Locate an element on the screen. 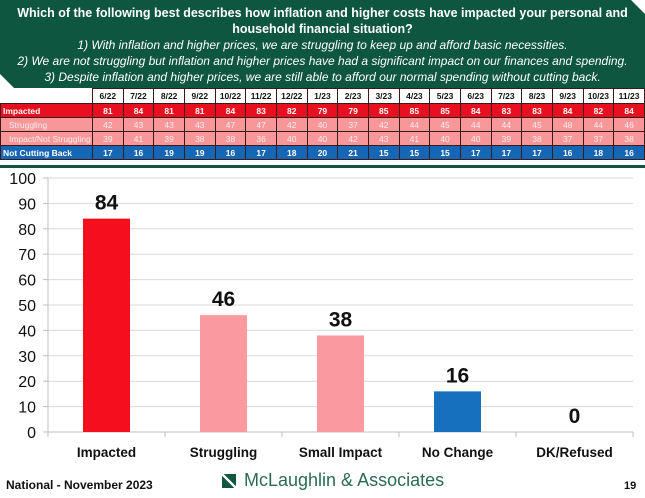  row-label: Not Cutting Back is located at coordinates (46, 152).